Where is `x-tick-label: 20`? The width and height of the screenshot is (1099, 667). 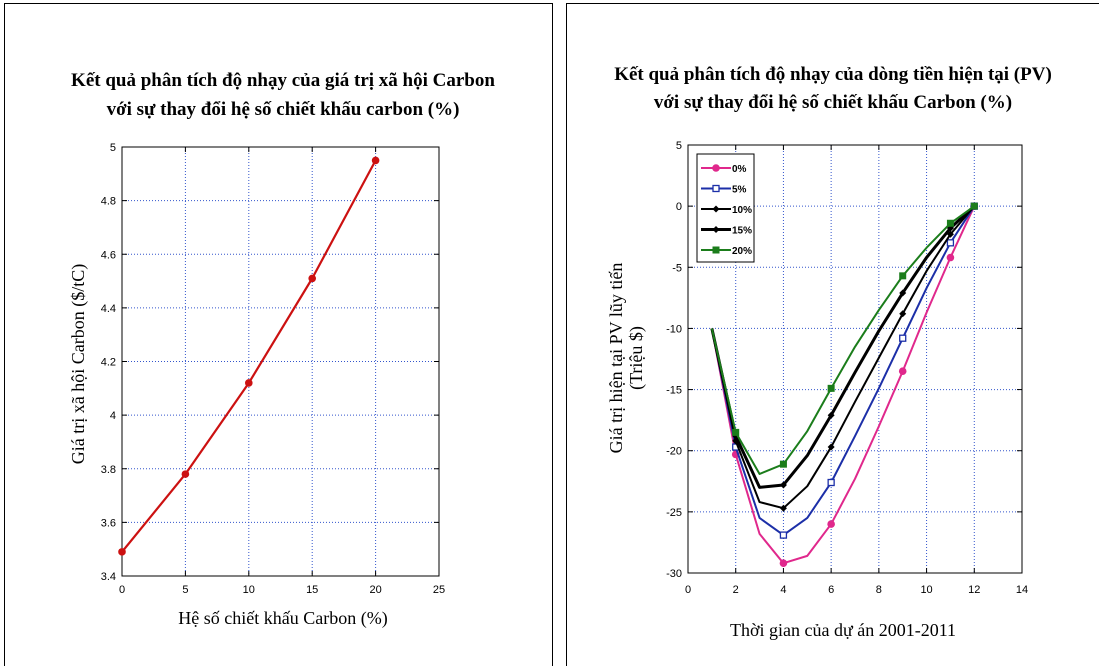
x-tick-label: 20 is located at coordinates (375, 590).